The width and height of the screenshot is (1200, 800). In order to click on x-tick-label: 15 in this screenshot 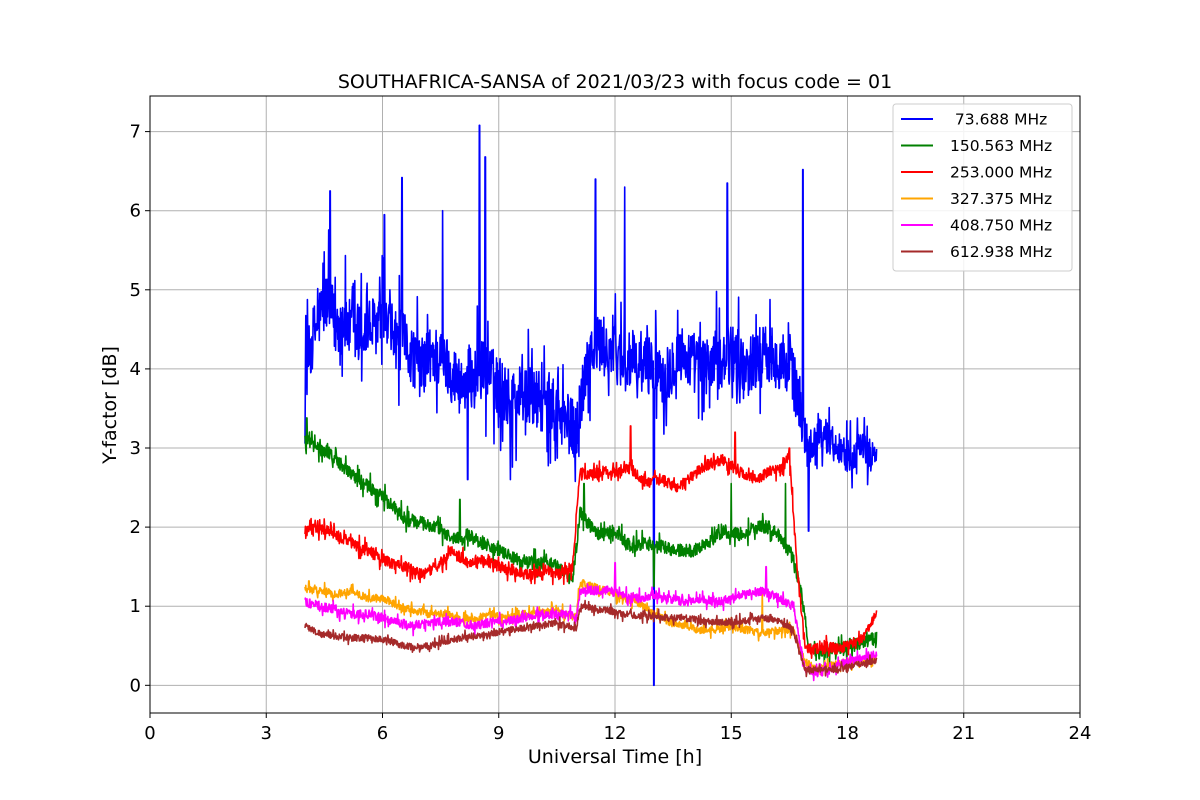, I will do `click(731, 733)`.